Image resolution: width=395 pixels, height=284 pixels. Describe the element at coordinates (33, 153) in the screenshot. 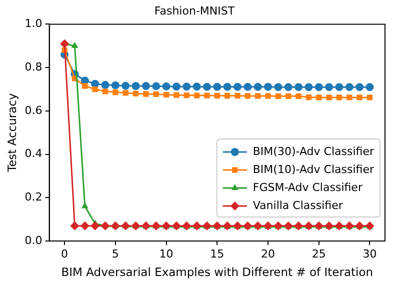

I see `y-tick-label: 0.4` at that location.